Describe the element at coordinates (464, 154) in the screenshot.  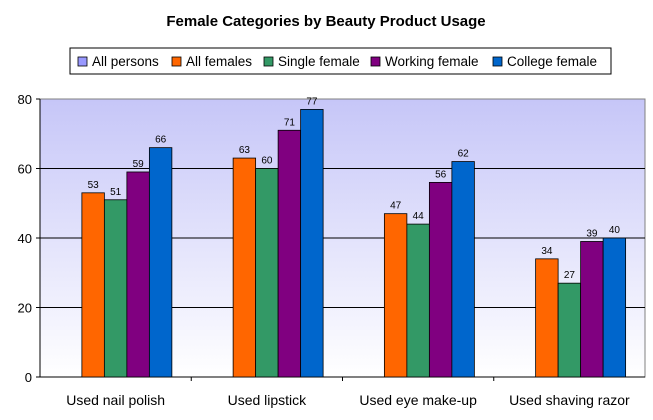
I see `data-label: 62` at that location.